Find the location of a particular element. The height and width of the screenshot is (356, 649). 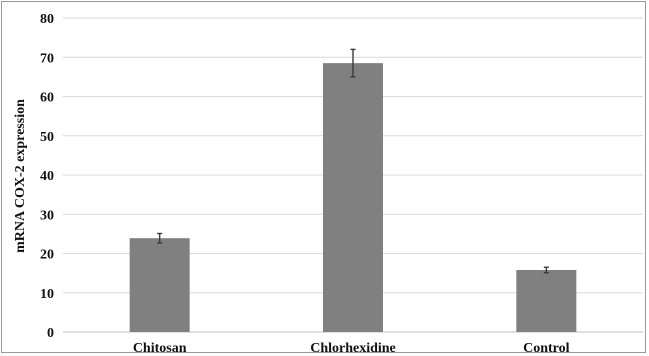

error-bar-chitosan is located at coordinates (160, 238).